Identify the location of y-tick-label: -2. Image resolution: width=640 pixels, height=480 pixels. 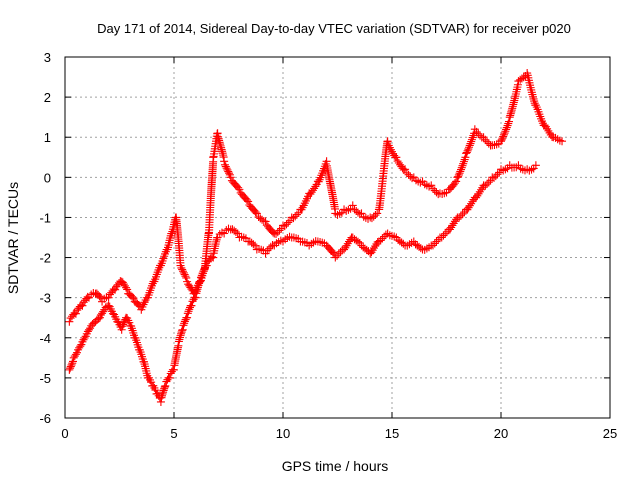
(45, 258).